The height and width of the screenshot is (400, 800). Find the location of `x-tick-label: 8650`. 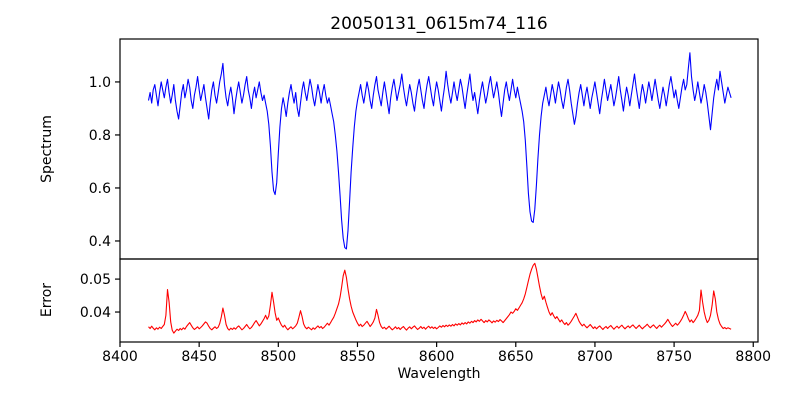

x-tick-label: 8650 is located at coordinates (516, 357).